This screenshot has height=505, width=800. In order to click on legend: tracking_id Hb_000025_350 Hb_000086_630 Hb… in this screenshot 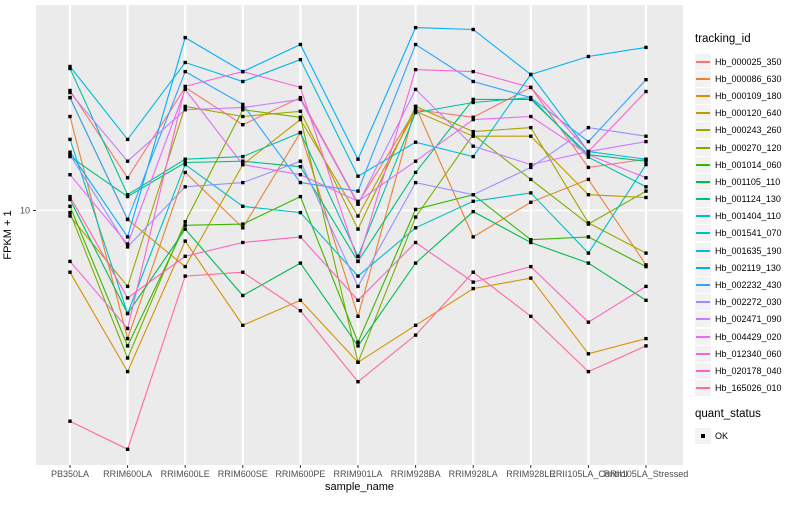, I will do `click(745, 239)`.